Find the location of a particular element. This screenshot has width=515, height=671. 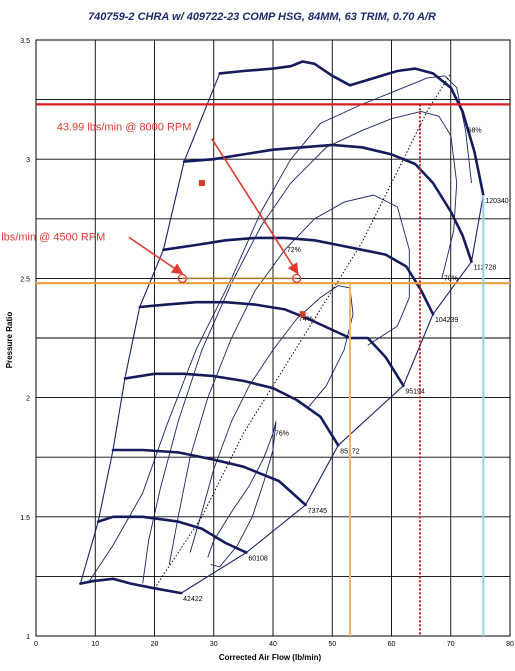

speed-line-label: 60108 is located at coordinates (258, 559).